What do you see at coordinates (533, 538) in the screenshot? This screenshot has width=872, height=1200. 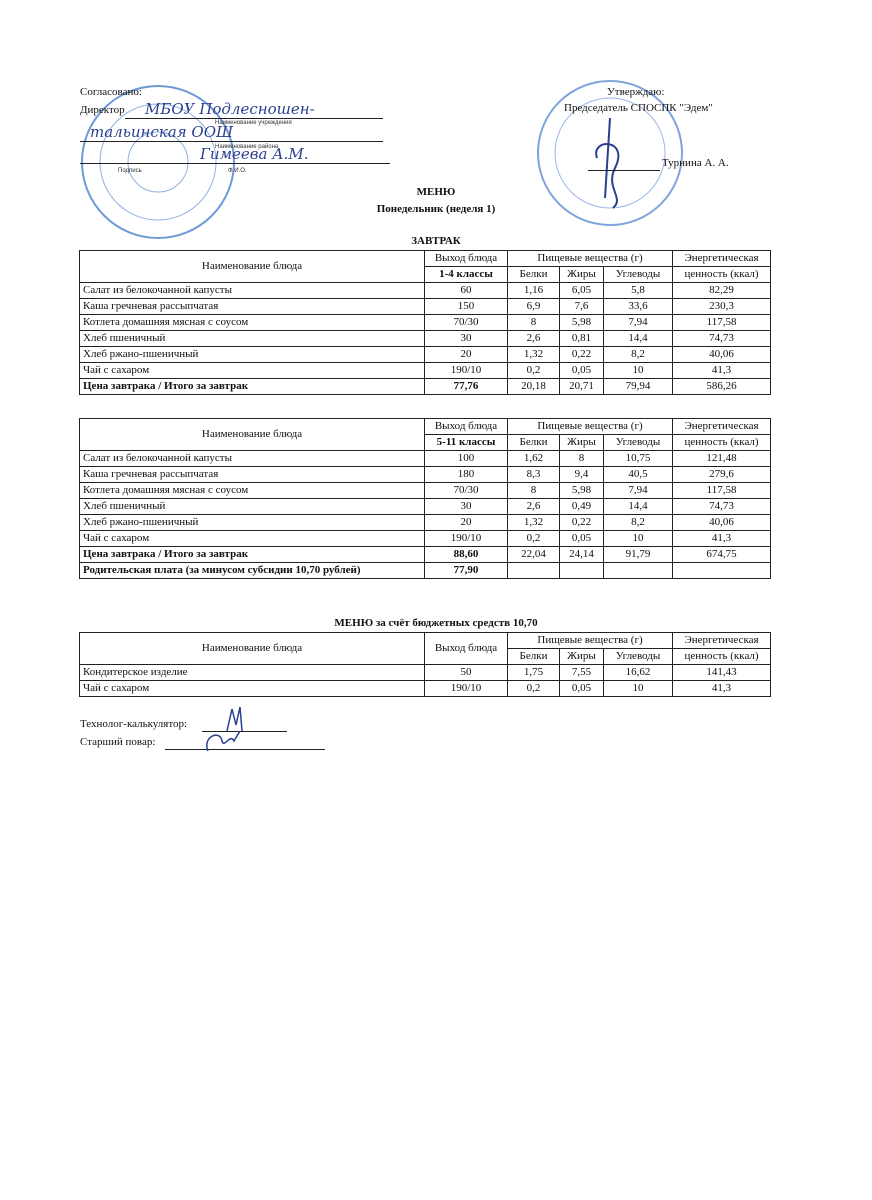 I see `protein: 0,2` at bounding box center [533, 538].